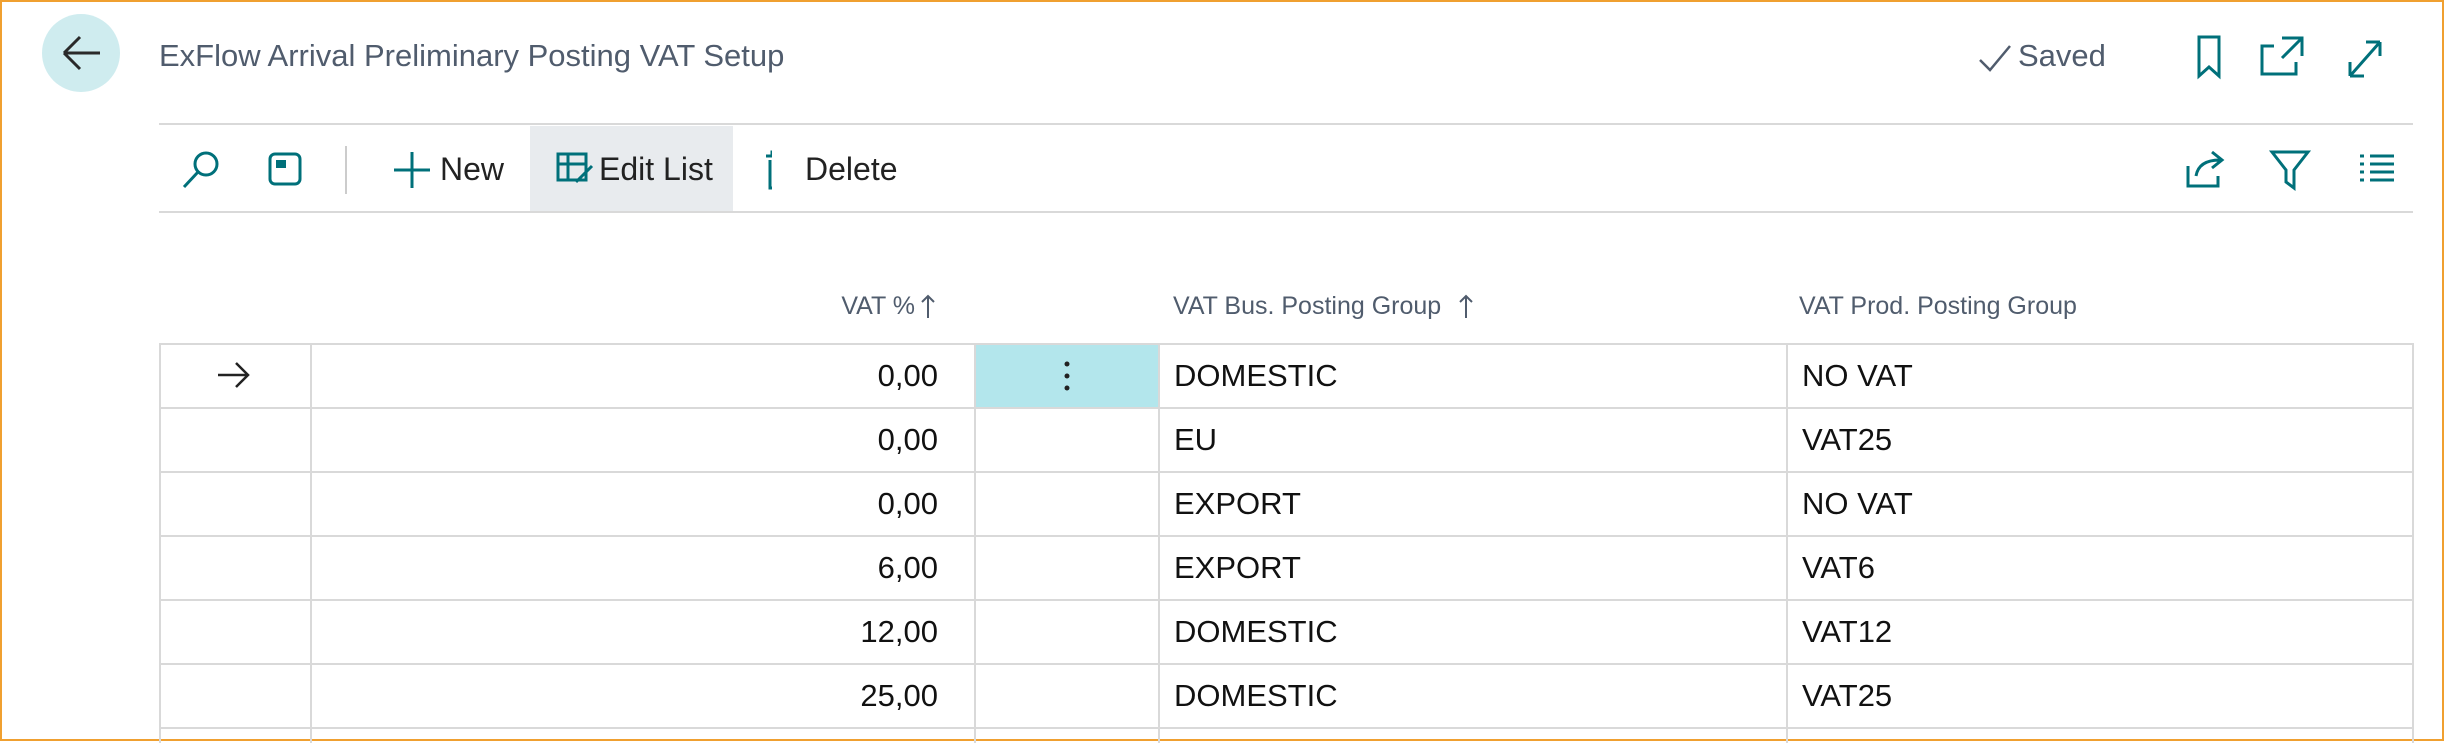 The image size is (2444, 743). I want to click on back-icon, so click(81, 53).